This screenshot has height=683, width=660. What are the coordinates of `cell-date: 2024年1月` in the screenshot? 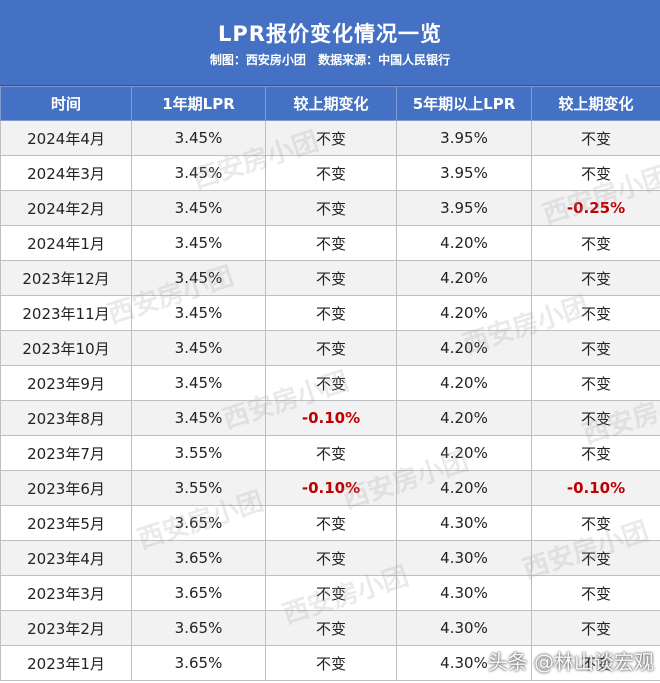 It's located at (66, 243).